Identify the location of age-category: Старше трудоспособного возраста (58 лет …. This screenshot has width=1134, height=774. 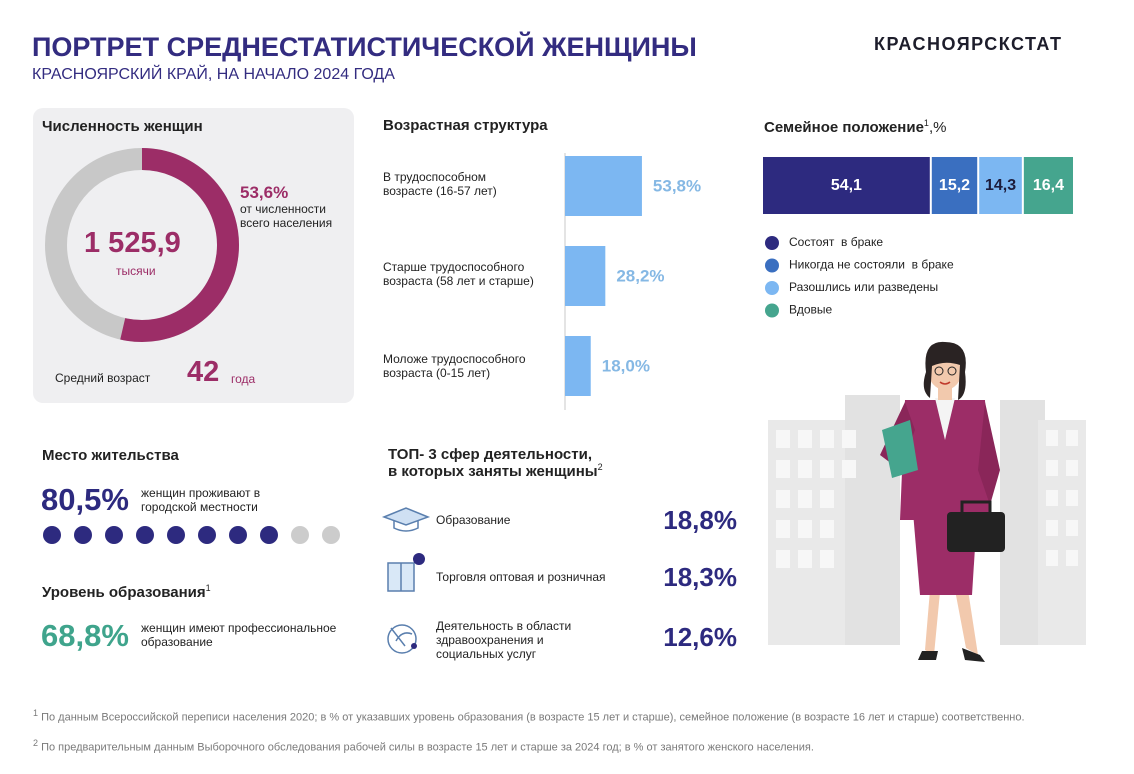
(458, 274).